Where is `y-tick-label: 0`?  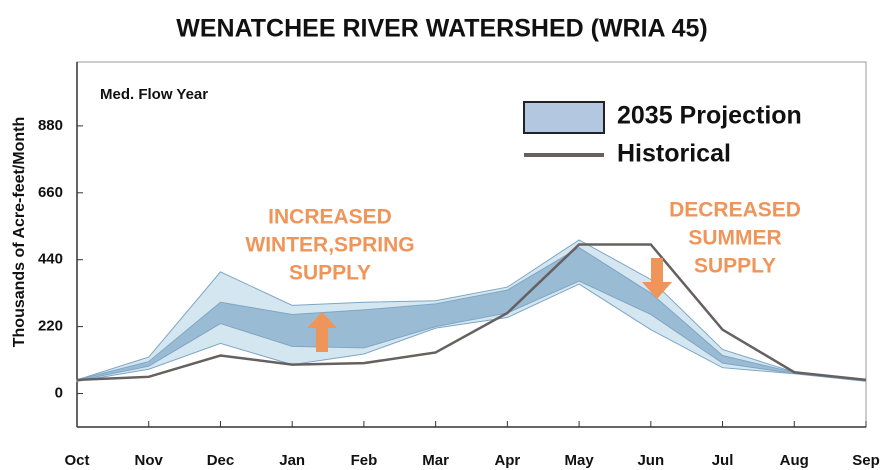
y-tick-label: 0 is located at coordinates (59, 393).